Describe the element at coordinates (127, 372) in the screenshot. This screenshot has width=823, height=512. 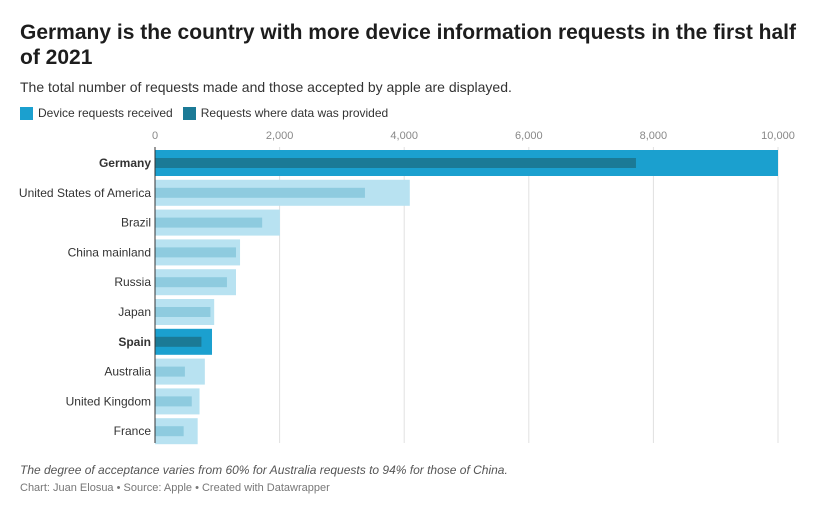
I see `category-label: Australia` at that location.